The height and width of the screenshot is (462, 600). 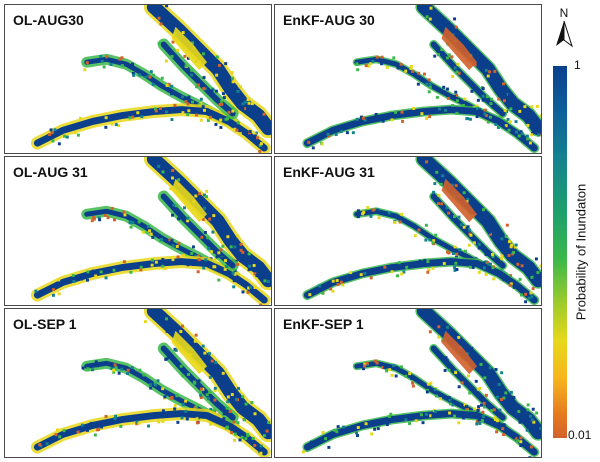 I want to click on panel-title: OL-AUG30, so click(x=48, y=20).